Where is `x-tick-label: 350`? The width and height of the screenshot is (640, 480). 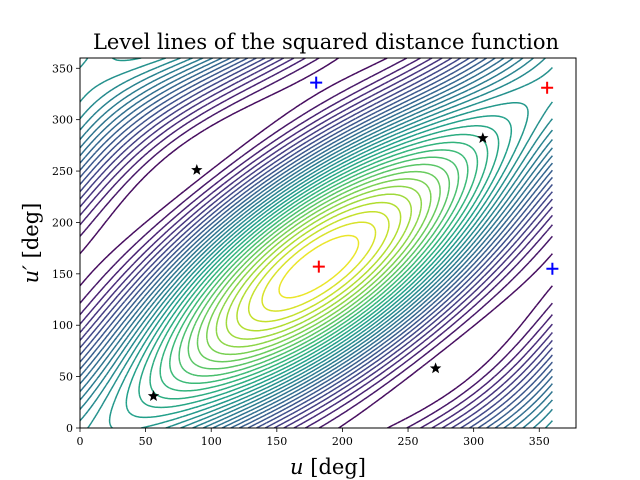
x-tick-label: 350 is located at coordinates (539, 441).